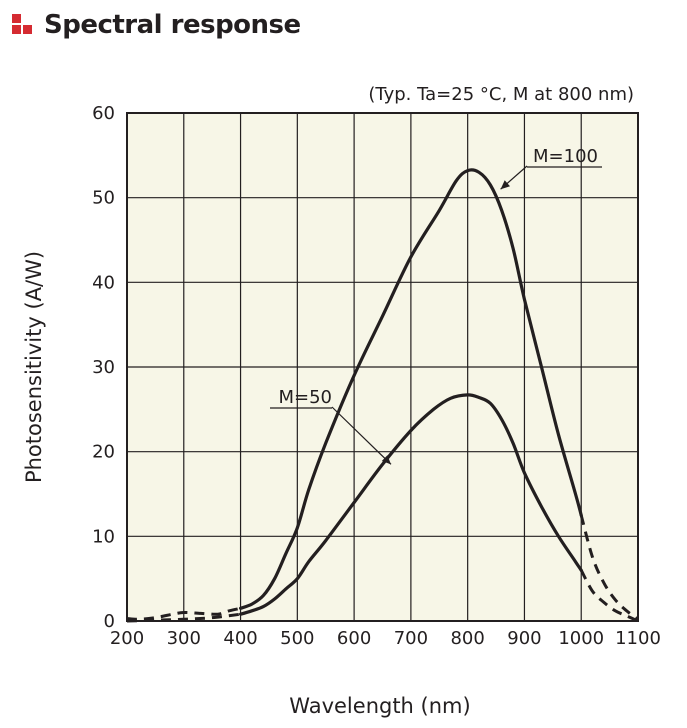 The image size is (687, 728). Describe the element at coordinates (379, 706) in the screenshot. I see `x-axis-label: Wavelength (nm)` at that location.